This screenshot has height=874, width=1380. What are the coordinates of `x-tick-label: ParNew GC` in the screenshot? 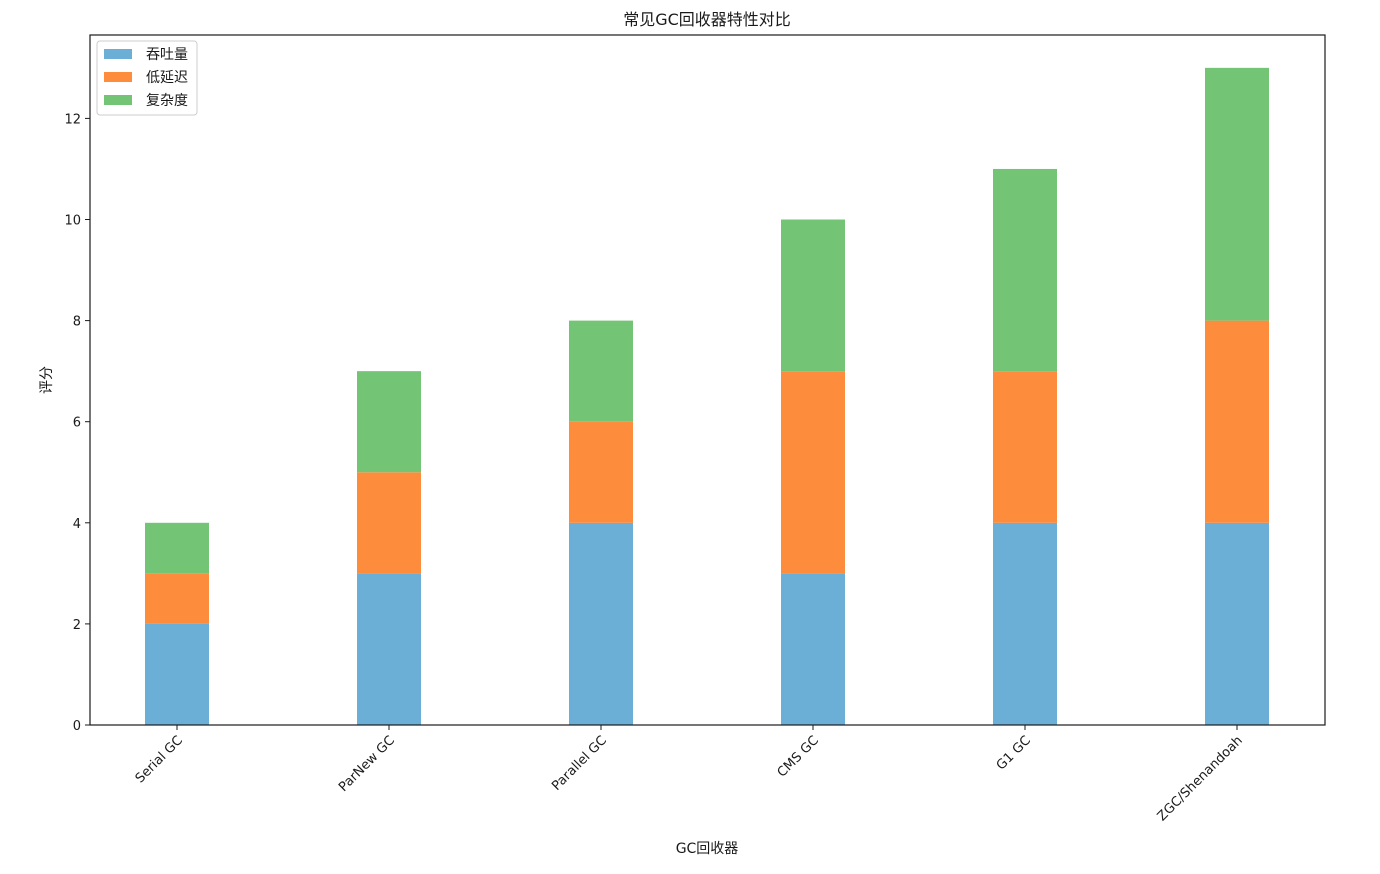 It's located at (367, 764).